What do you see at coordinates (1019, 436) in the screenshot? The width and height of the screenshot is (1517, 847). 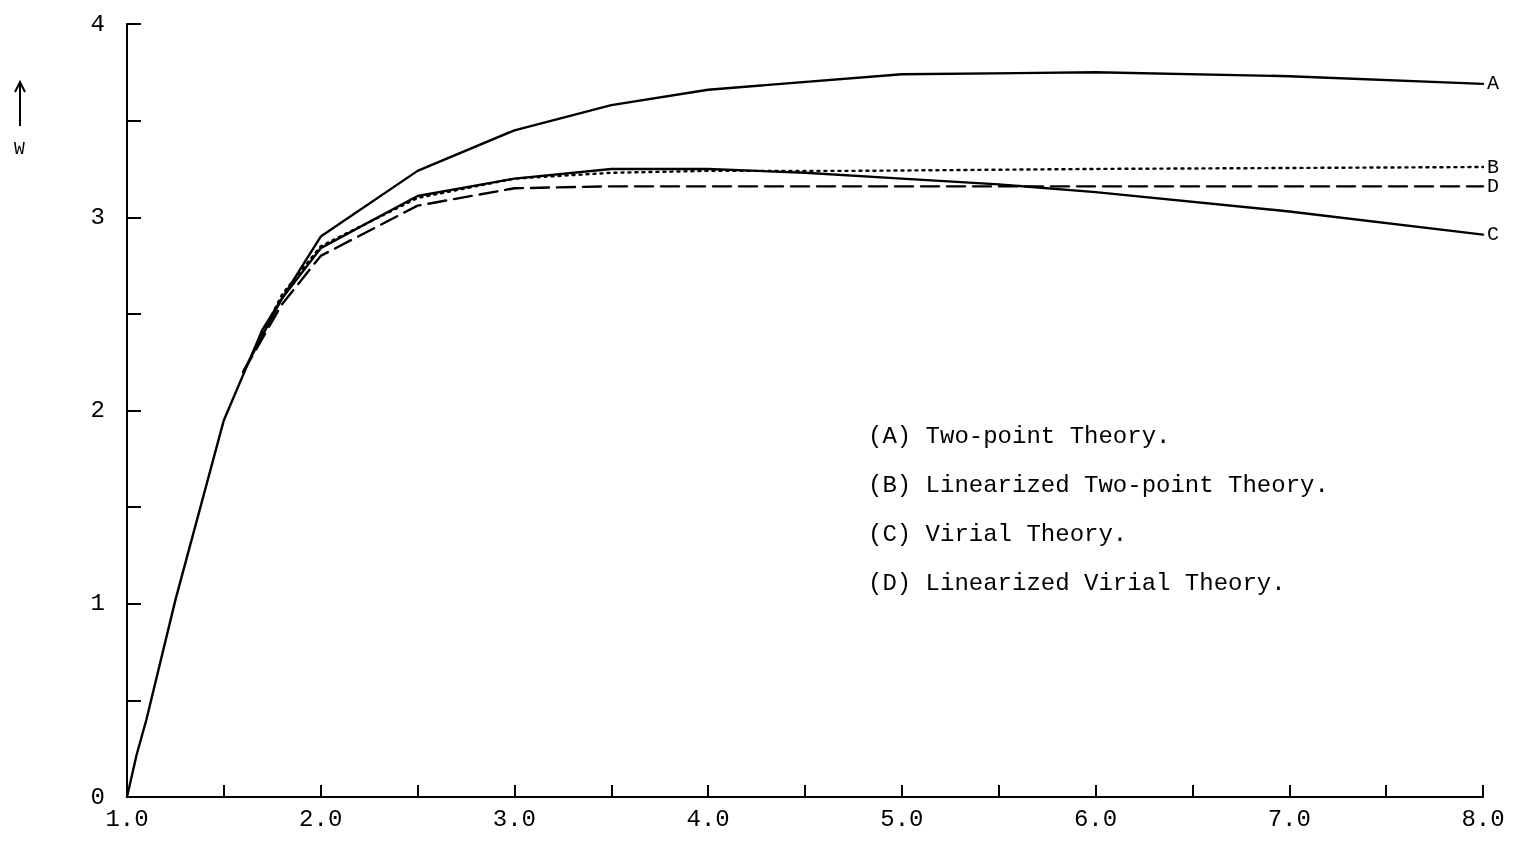 I see `annotation: (A) Two-point Theory.` at bounding box center [1019, 436].